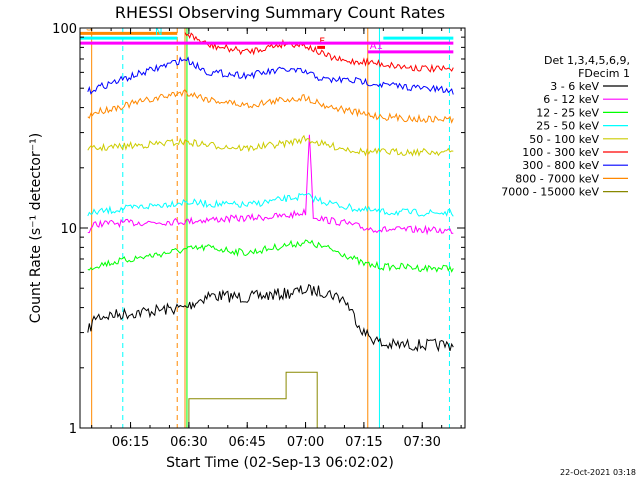 This screenshot has width=640, height=480. I want to click on legend-entry-5: 100 - 300 keV, so click(560, 152).